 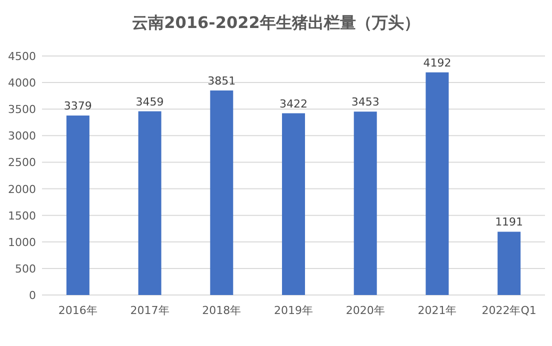 I want to click on x-tick-label: 2021年, so click(x=437, y=310).